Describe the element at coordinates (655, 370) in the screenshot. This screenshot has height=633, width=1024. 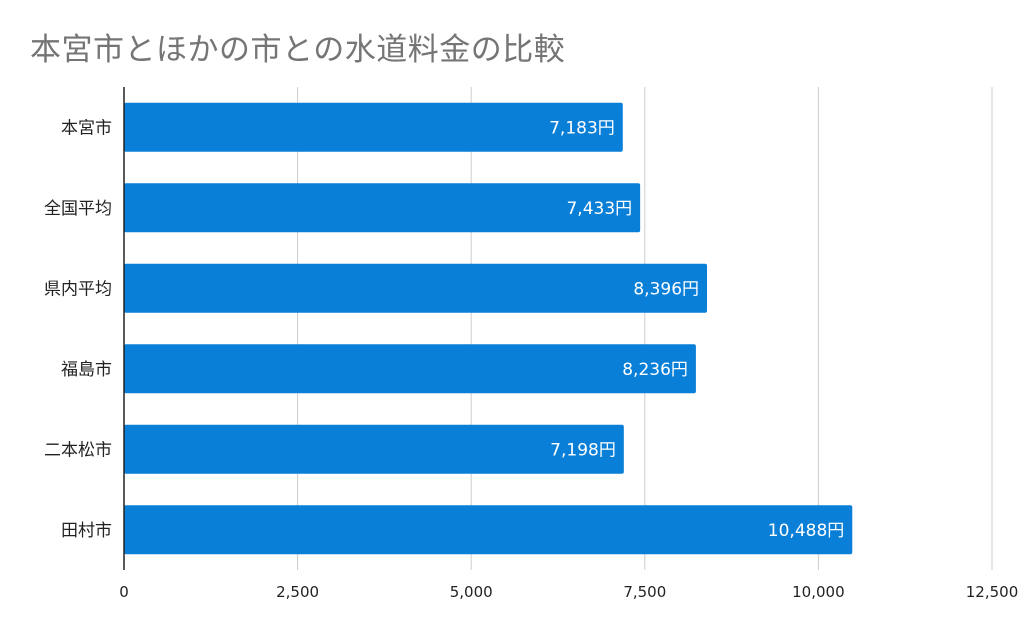
I see `data-label: 8,236円` at that location.